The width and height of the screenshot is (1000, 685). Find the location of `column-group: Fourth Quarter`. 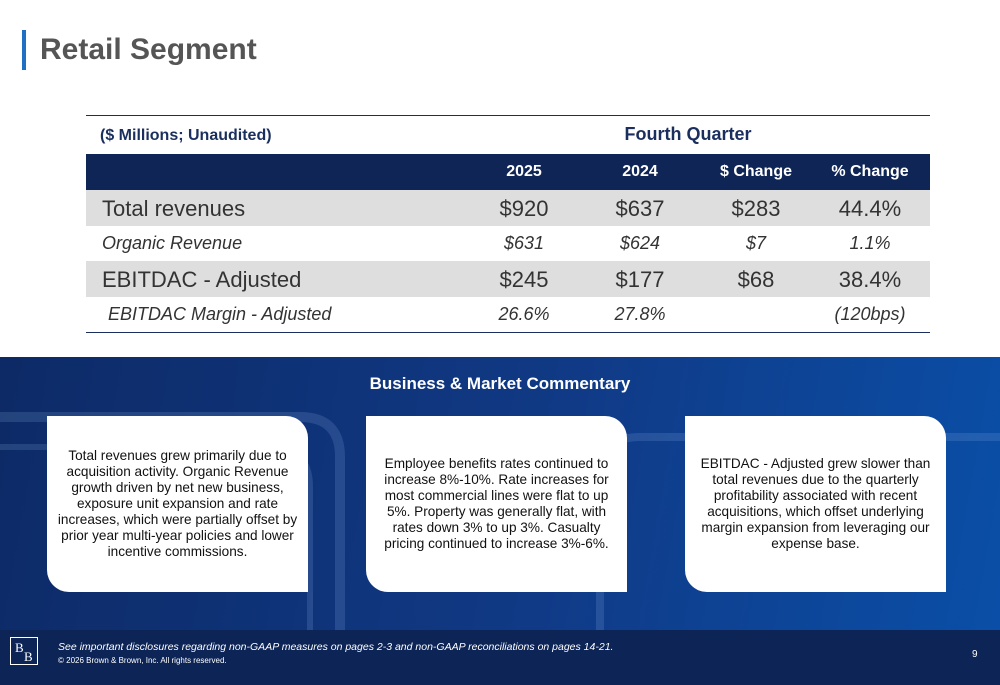

column-group: Fourth Quarter is located at coordinates (688, 134).